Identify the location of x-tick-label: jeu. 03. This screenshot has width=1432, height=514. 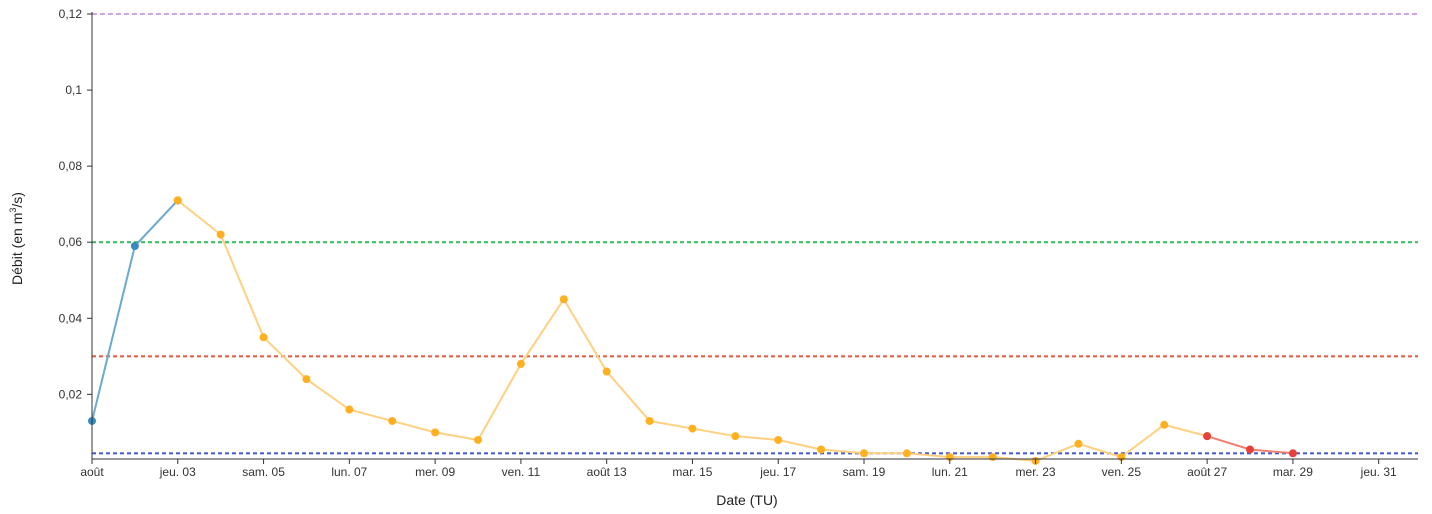
(177, 472).